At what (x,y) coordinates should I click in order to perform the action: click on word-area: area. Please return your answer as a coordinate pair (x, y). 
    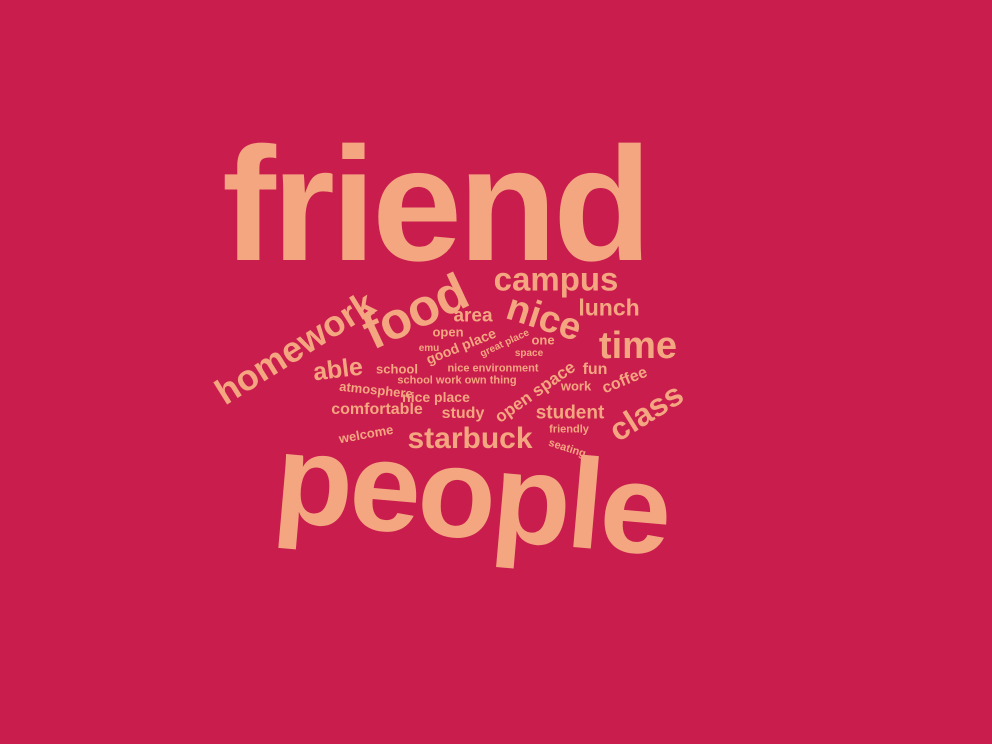
    Looking at the image, I should click on (473, 316).